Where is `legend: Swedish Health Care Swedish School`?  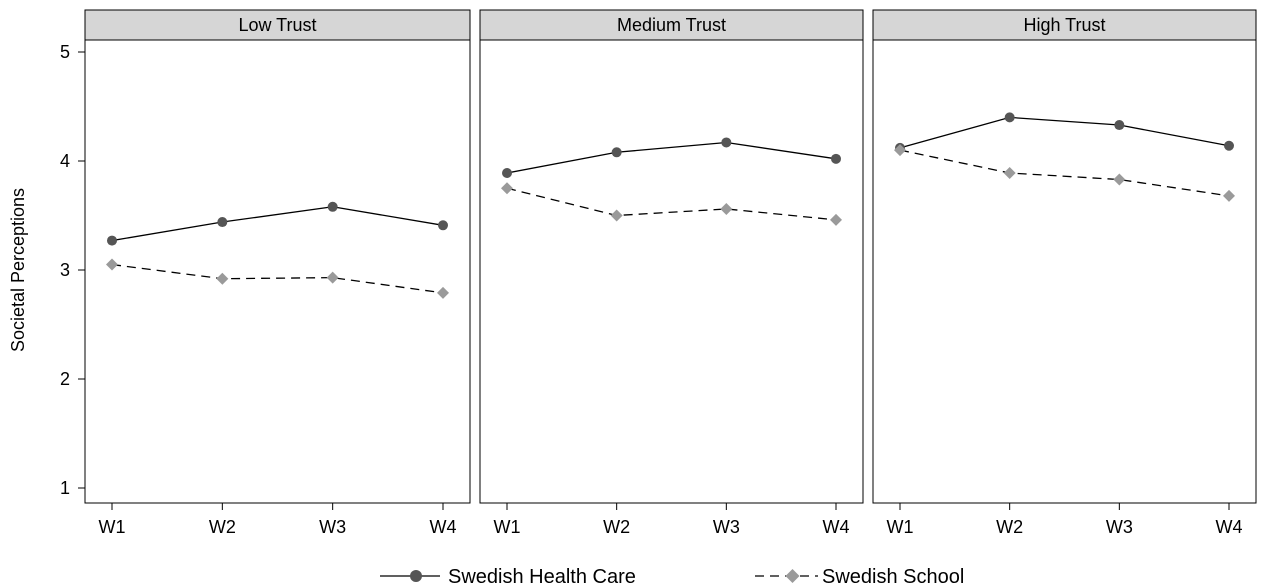
legend: Swedish Health Care Swedish School is located at coordinates (672, 577).